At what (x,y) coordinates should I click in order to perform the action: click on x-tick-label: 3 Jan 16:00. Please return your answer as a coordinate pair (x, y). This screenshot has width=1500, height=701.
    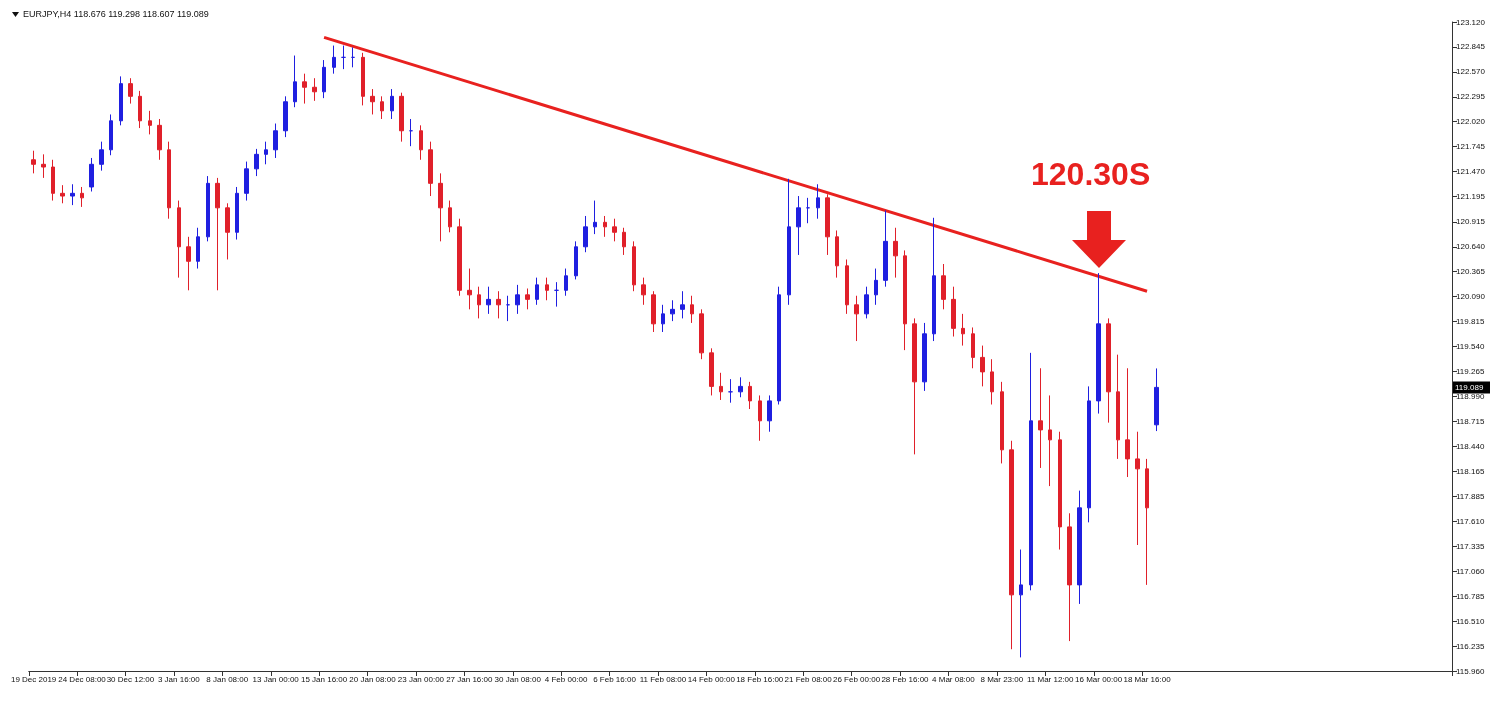
    Looking at the image, I should click on (179, 679).